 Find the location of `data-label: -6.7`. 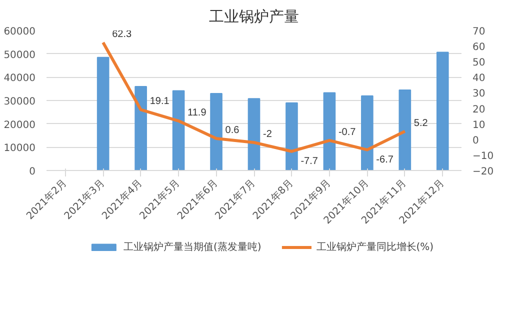

data-label: -6.7 is located at coordinates (385, 160).